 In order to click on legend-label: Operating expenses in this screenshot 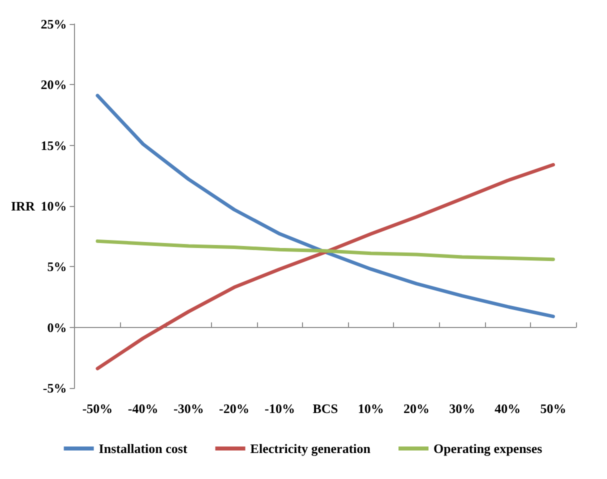, I will do `click(487, 448)`.